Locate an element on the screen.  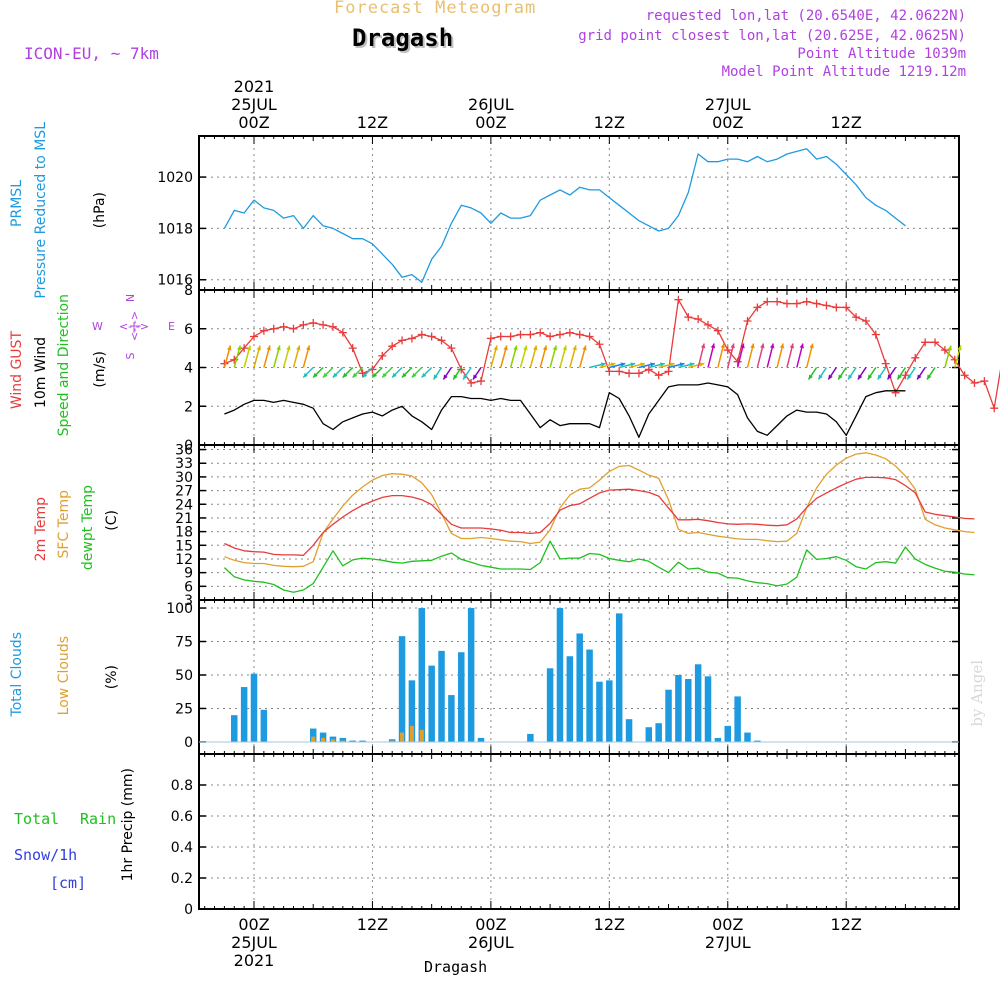
bottom-axis-label: 26JUL is located at coordinates (491, 942).